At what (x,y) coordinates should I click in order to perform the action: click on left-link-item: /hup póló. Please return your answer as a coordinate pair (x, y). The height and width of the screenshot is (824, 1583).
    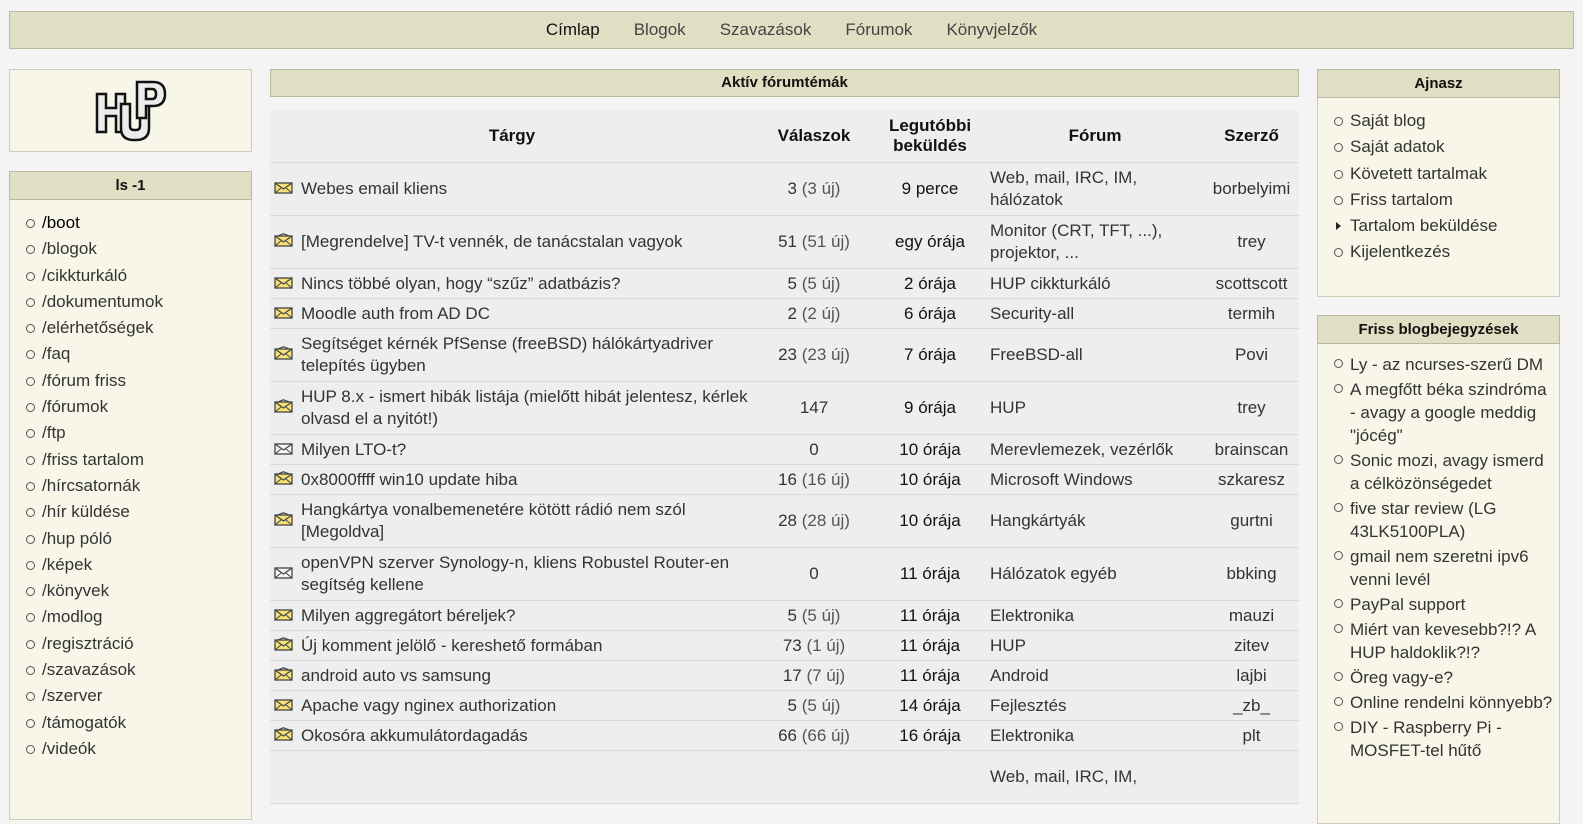
    Looking at the image, I should click on (138, 539).